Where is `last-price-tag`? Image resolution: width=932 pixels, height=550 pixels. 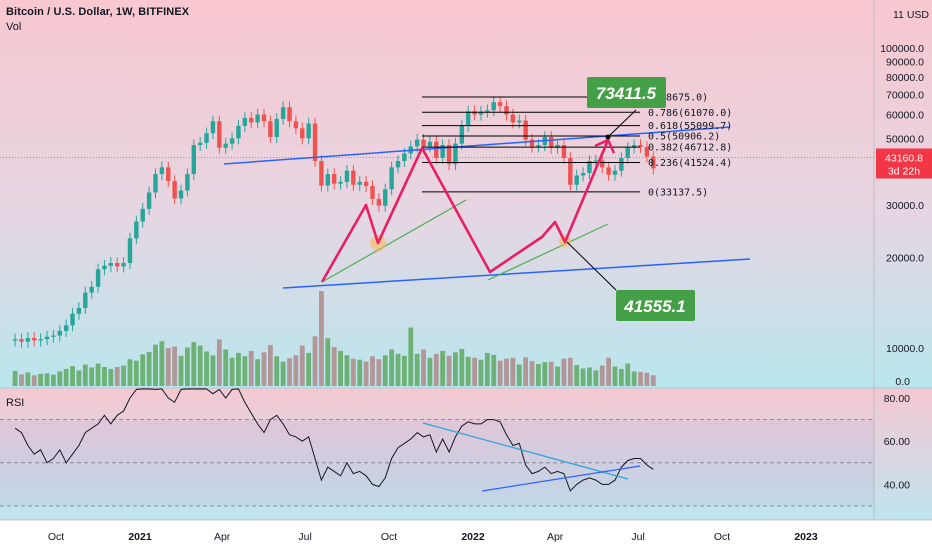 last-price-tag is located at coordinates (904, 163).